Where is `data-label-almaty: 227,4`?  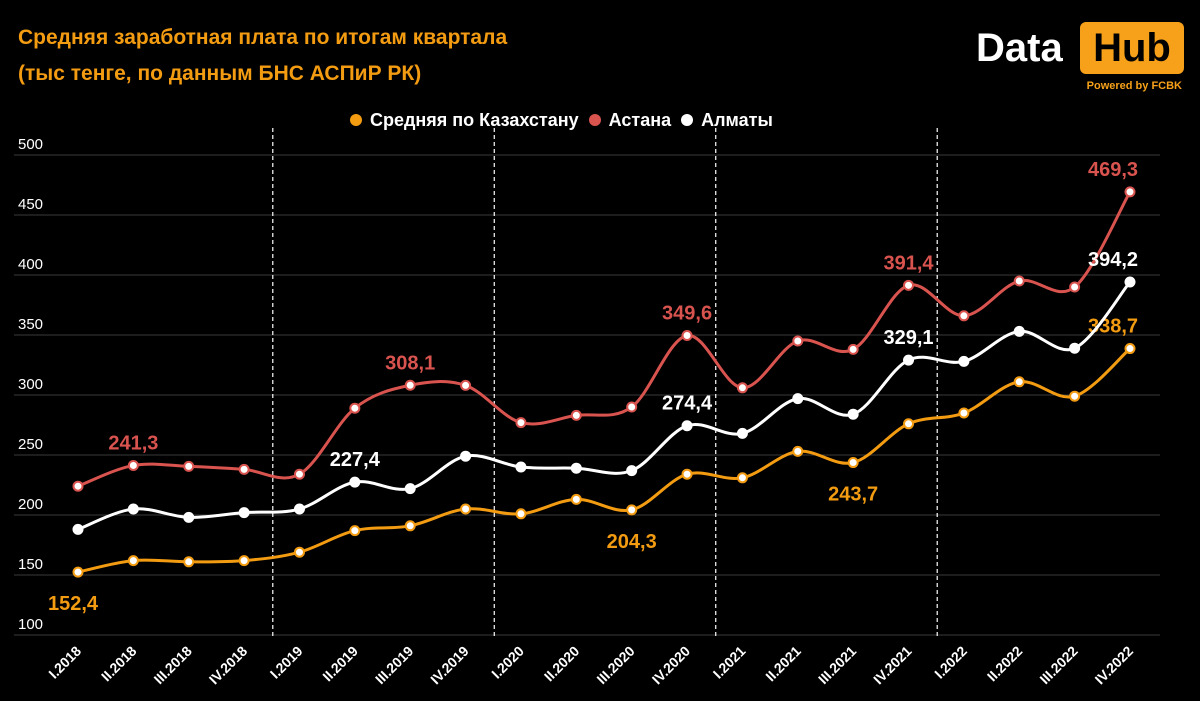 data-label-almaty: 227,4 is located at coordinates (355, 460).